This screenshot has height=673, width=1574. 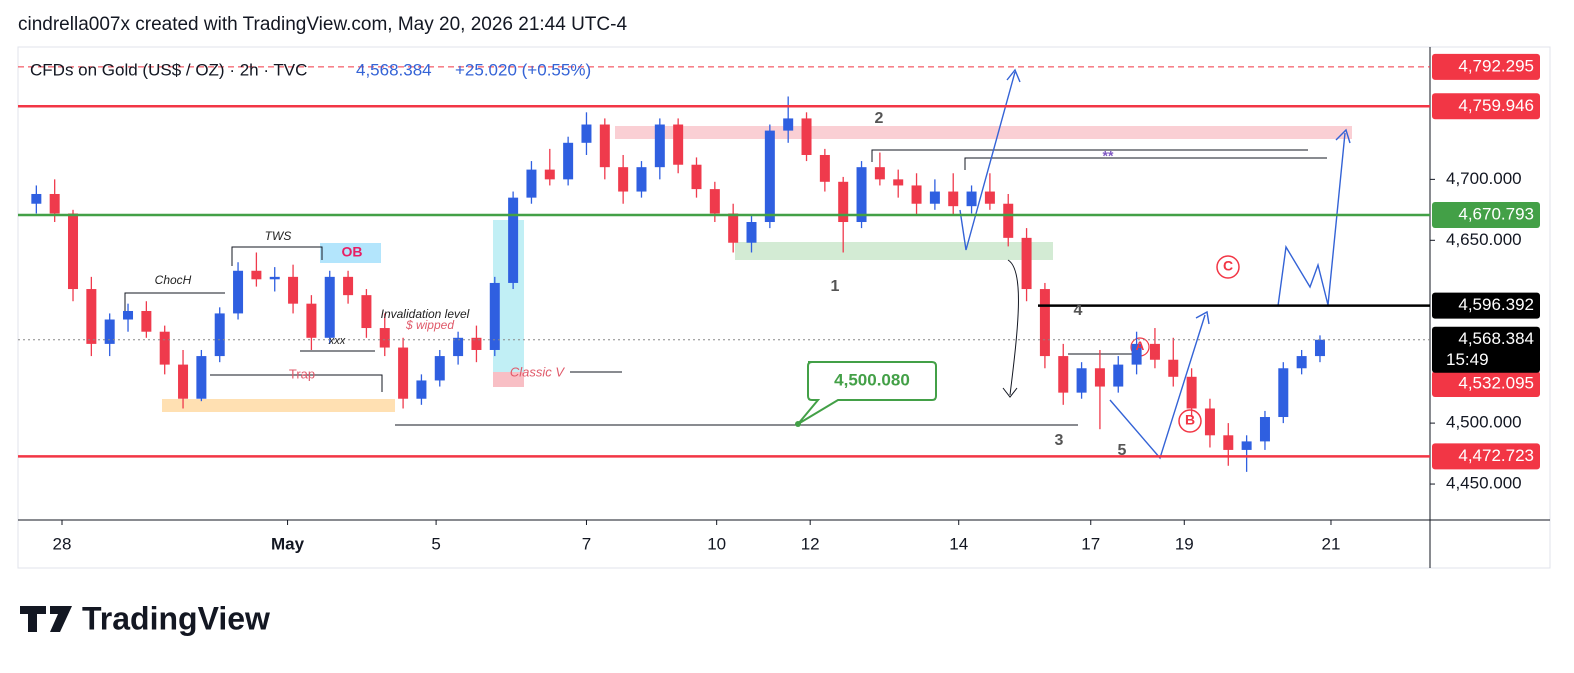 I want to click on x-tick-label: 19, so click(x=1184, y=543).